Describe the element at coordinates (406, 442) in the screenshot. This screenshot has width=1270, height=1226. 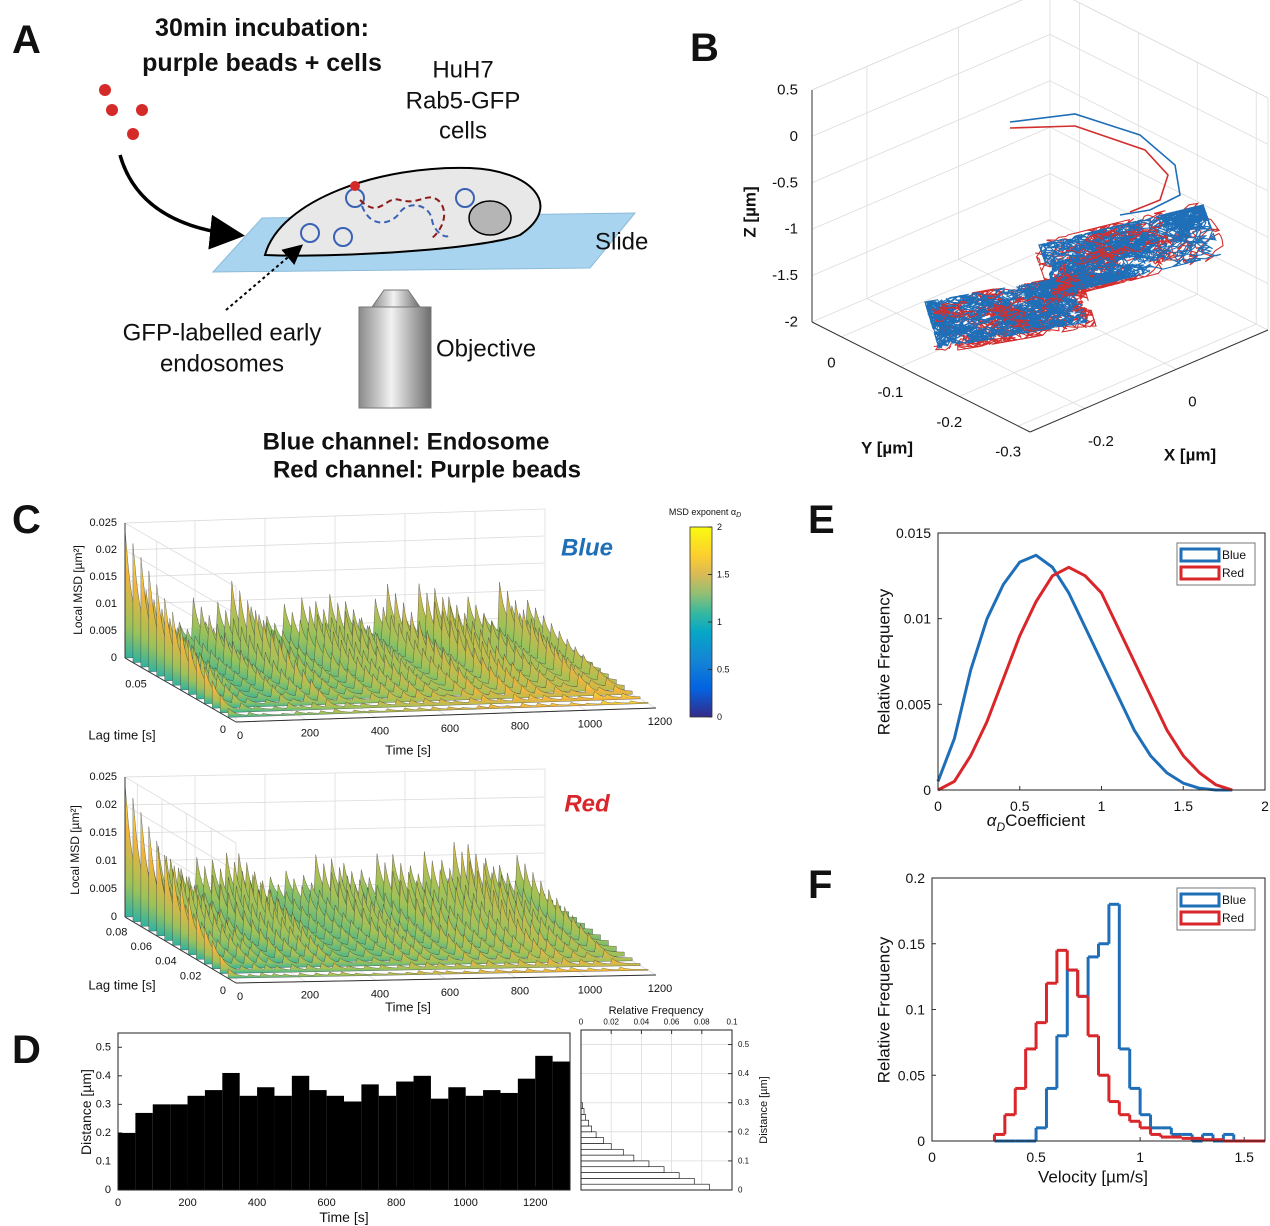
I see `channel-note: Blue channel: Endosome` at that location.